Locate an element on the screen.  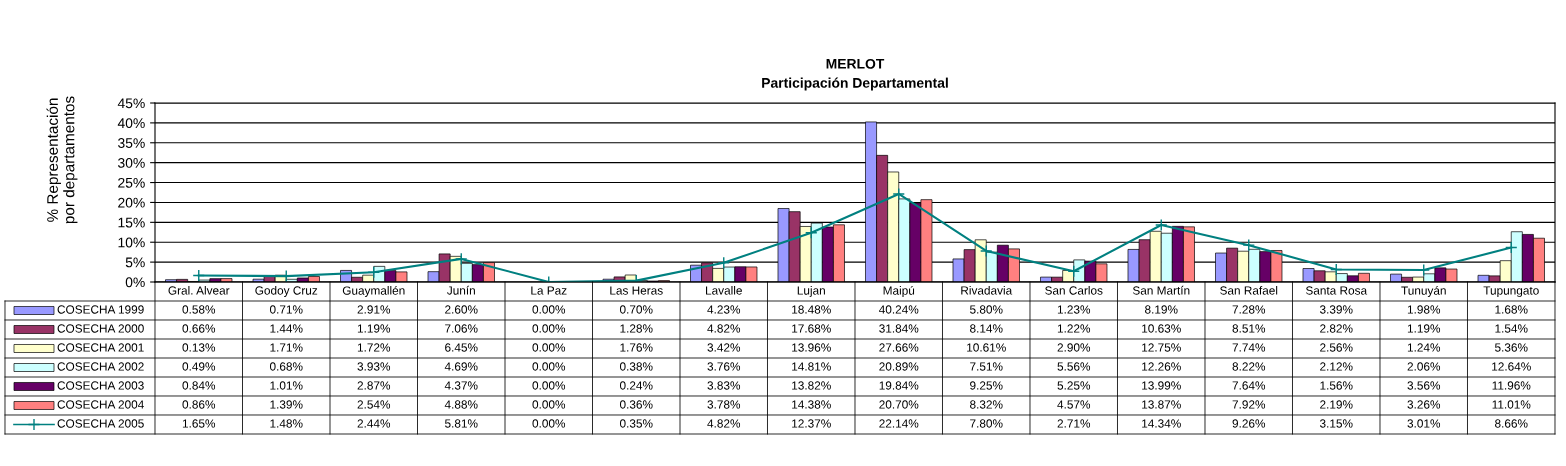
data-label: 2.90% is located at coordinates (1074, 347).